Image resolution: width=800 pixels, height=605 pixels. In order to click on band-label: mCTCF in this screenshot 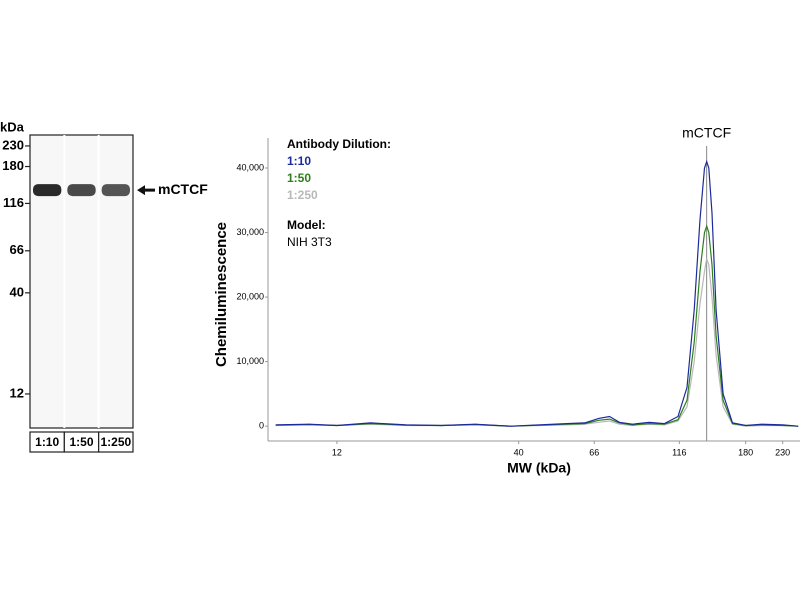, I will do `click(183, 189)`.